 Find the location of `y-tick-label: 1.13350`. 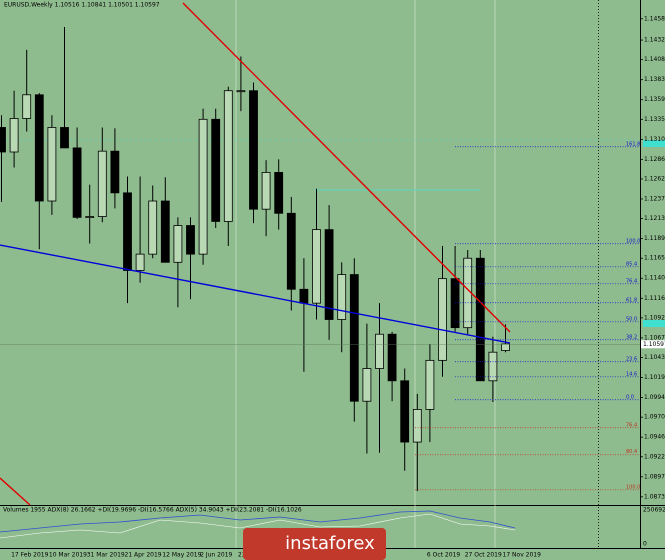

y-tick-label: 1.13350 is located at coordinates (654, 119).